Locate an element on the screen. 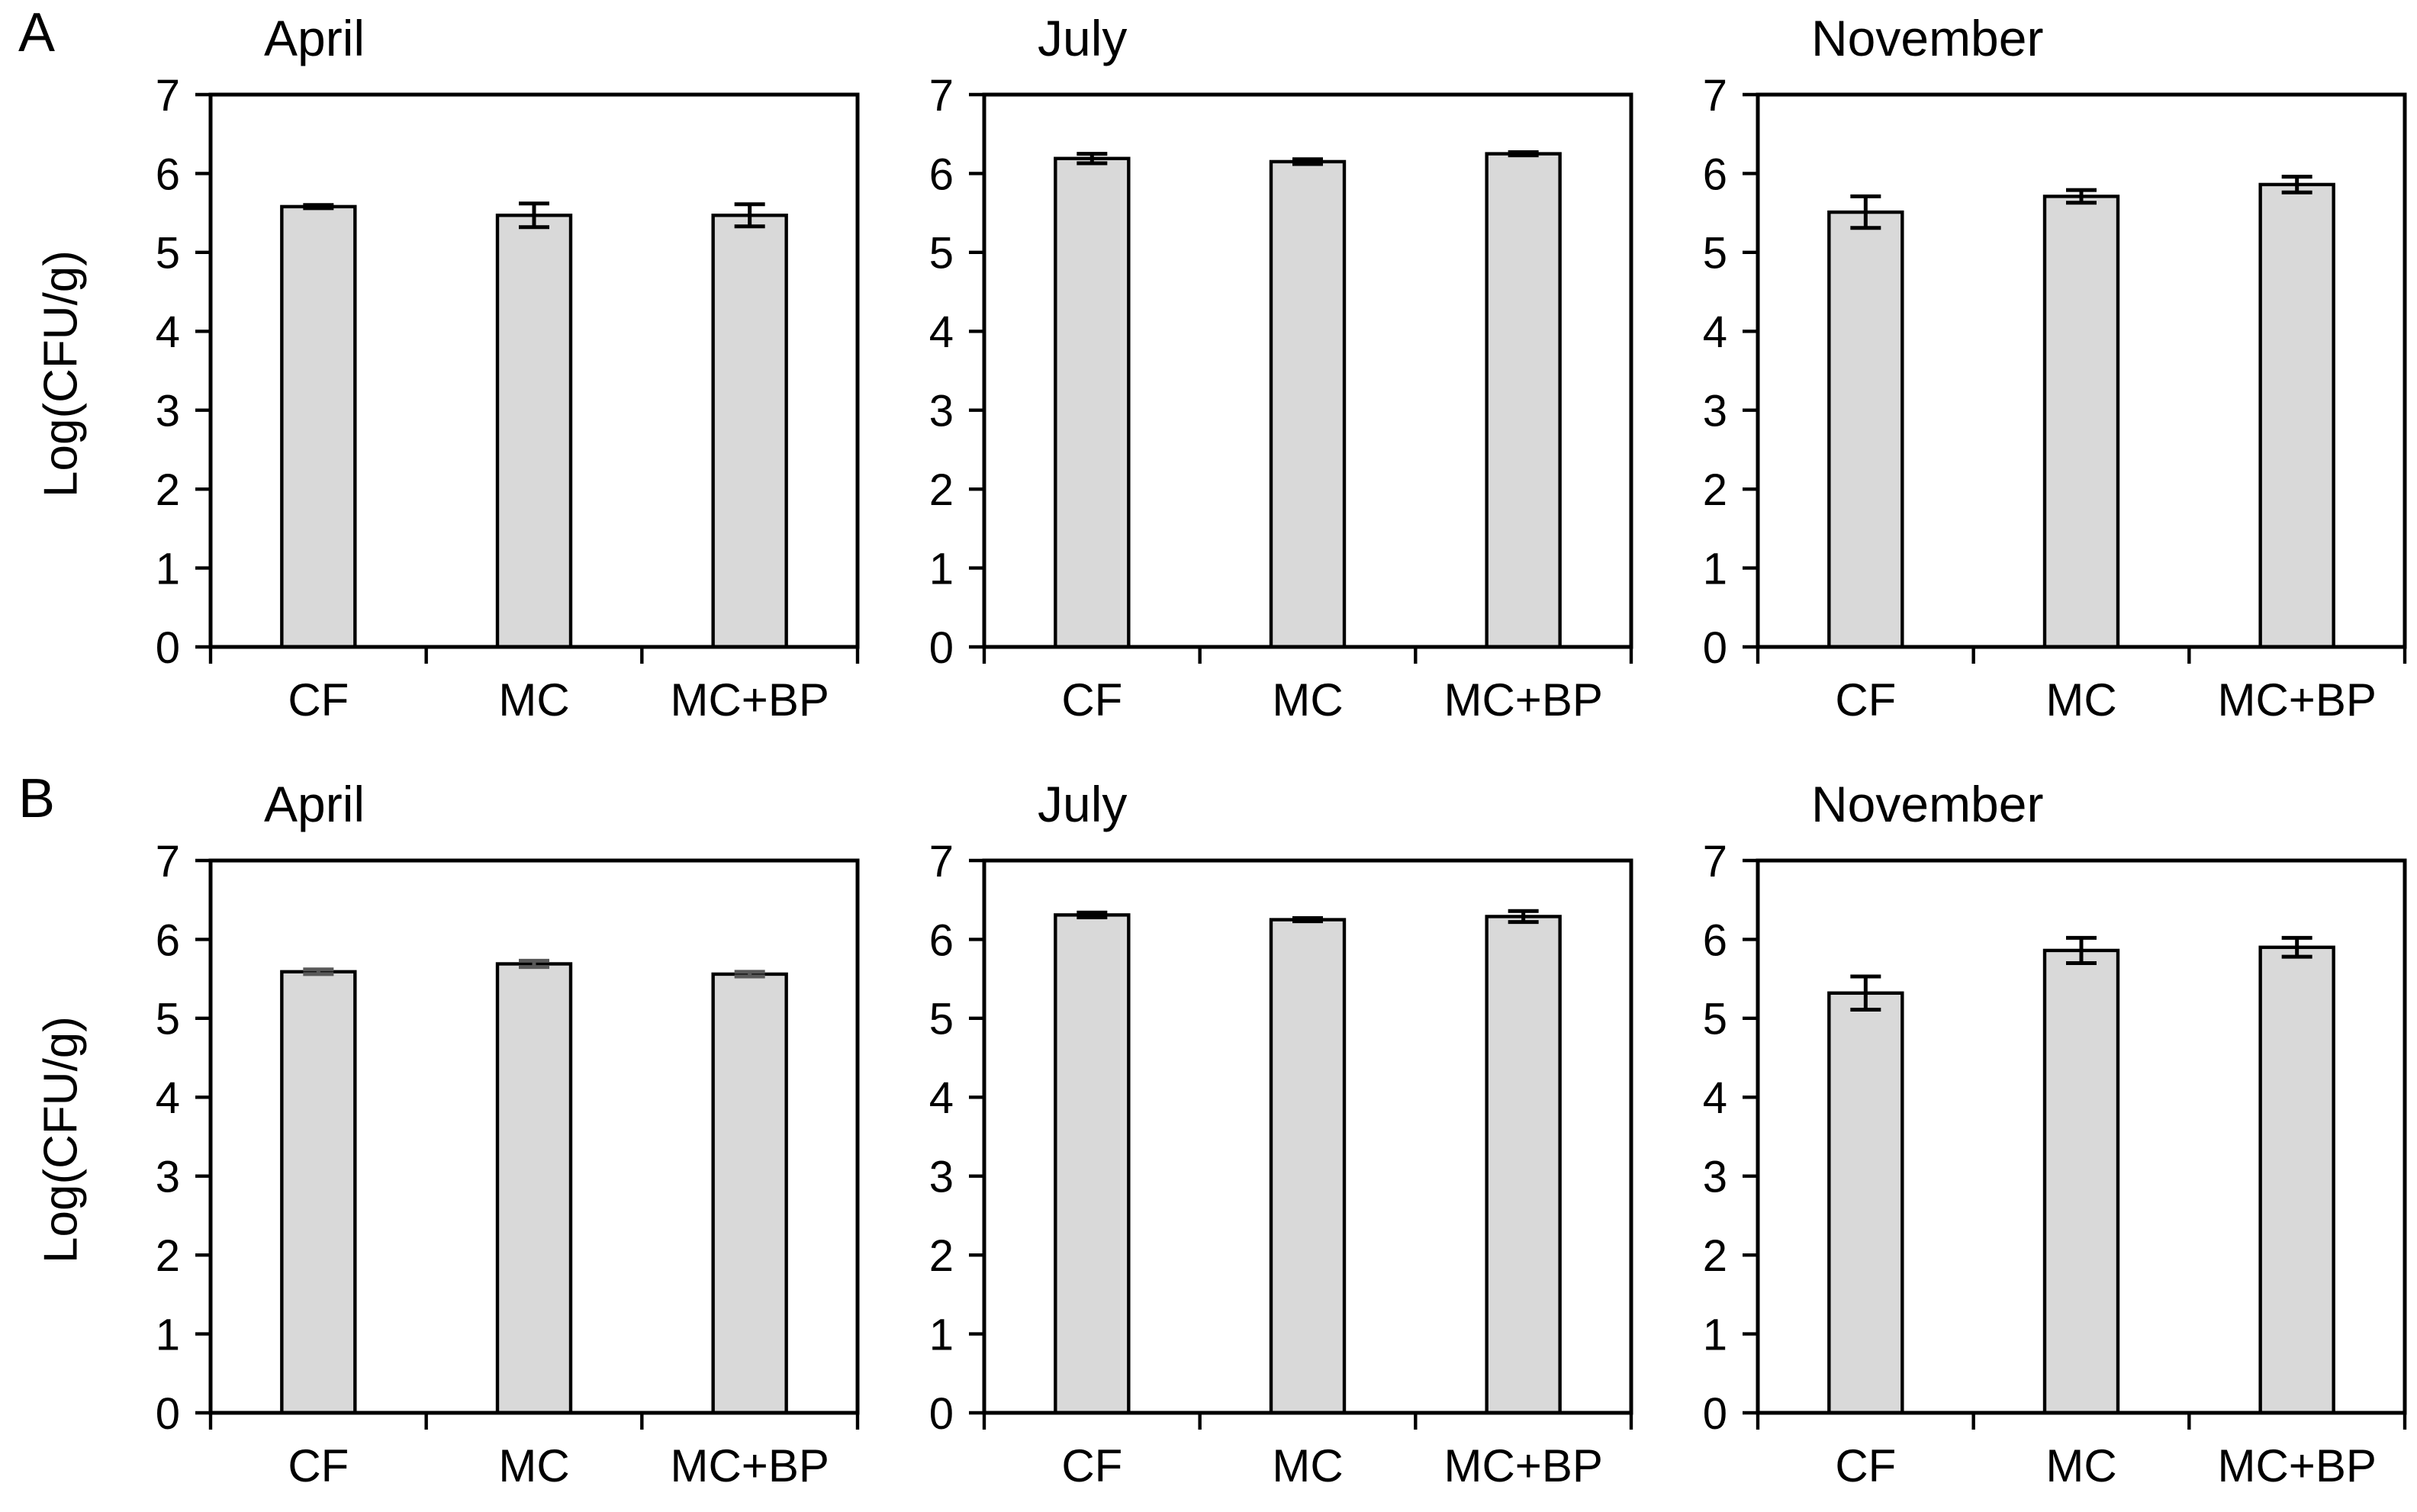  bar-plot-a-july: 0 1 2 3 4 5 6 7 CF MC MC+BP is located at coordinates (1281, 402).